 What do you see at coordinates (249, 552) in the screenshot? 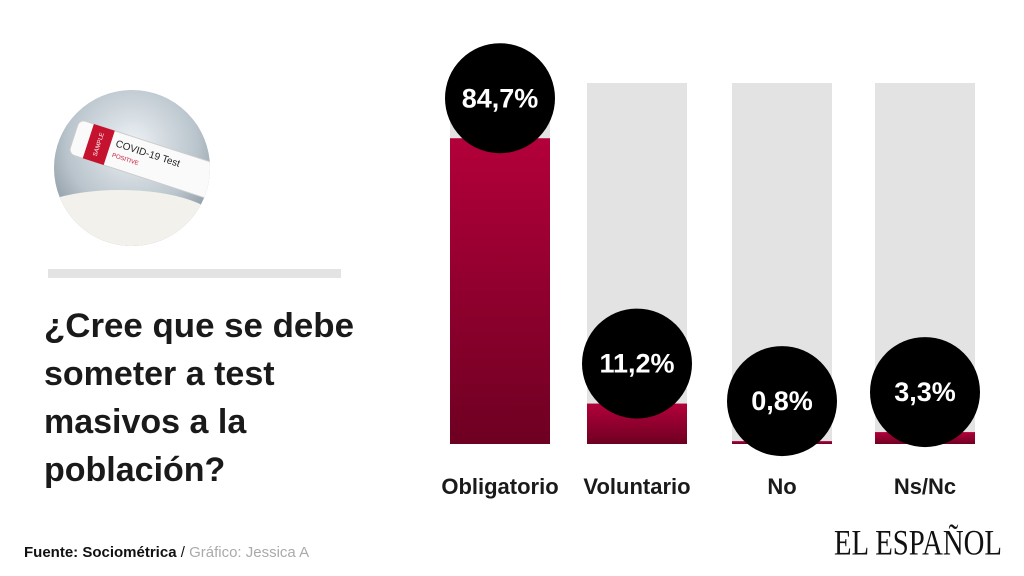
I see `credit: Gráfico: Jessica A` at bounding box center [249, 552].